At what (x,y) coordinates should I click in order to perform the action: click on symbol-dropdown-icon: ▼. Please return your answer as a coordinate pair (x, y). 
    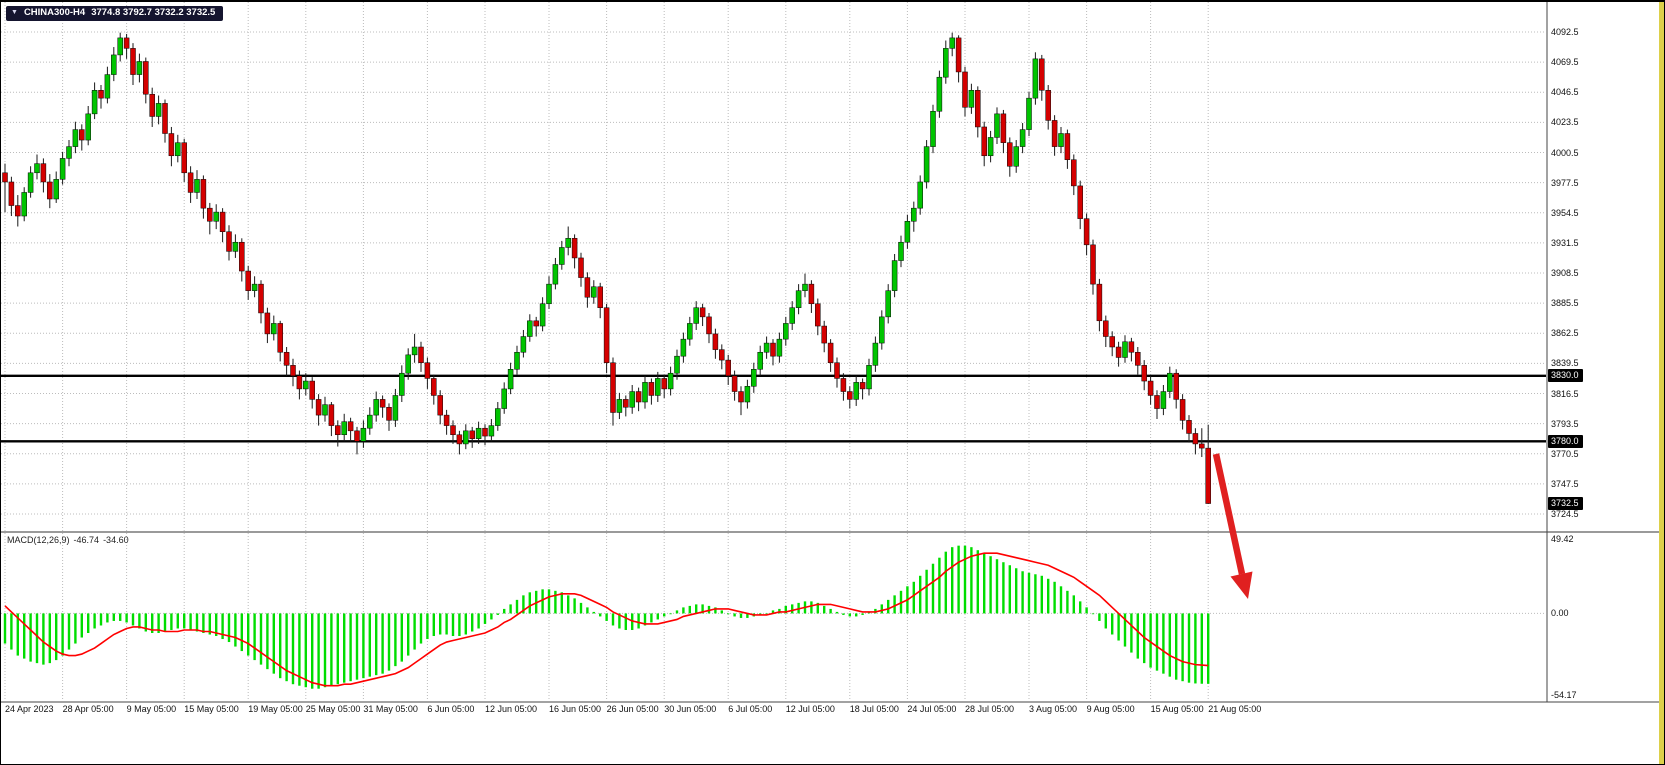
    Looking at the image, I should click on (14, 12).